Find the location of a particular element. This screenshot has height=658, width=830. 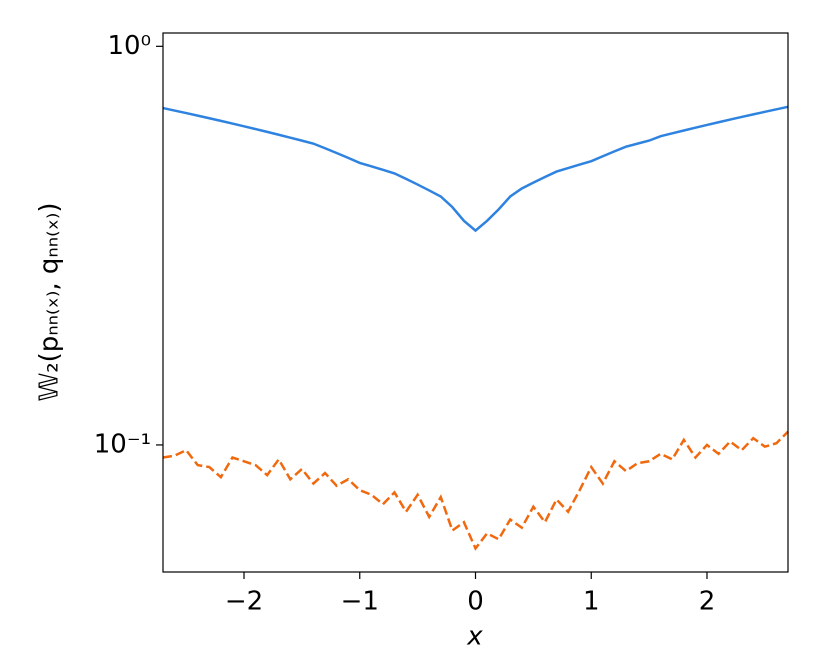

y-axis-label: 𝕎₂(pₙₙ₍ₓ₎, qₙₙ₍ₓ₎) is located at coordinates (50, 301).